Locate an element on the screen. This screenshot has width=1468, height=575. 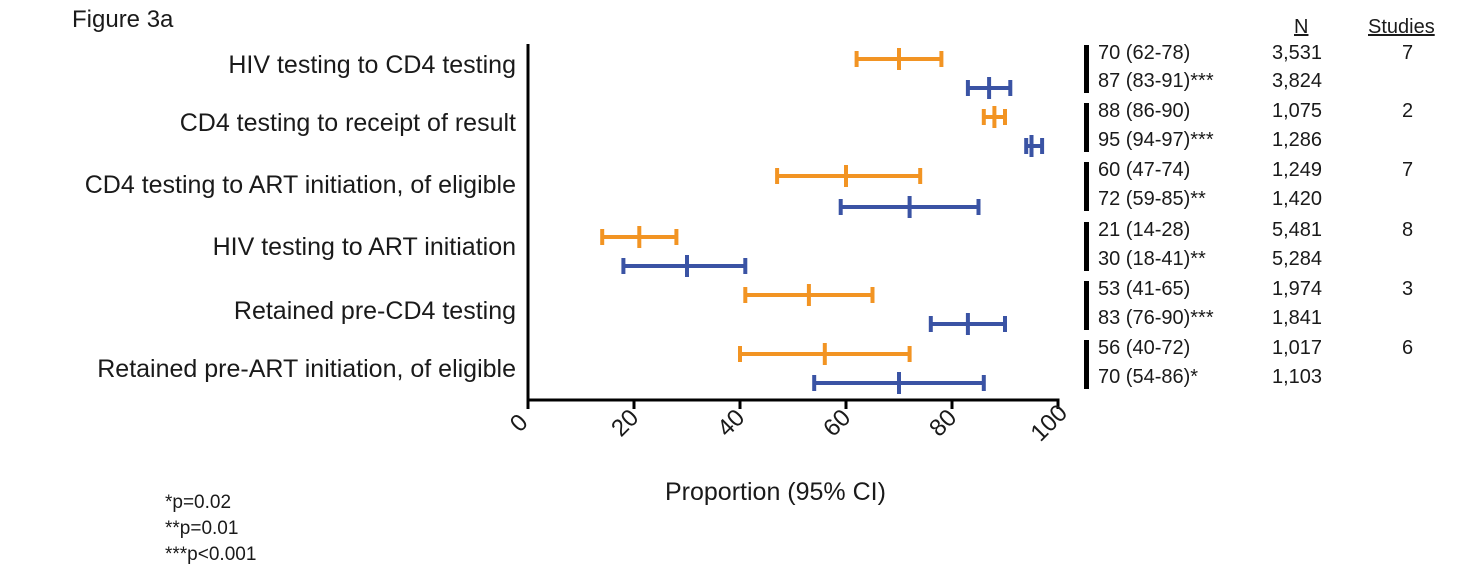
estimate-text: 56 (40-72) is located at coordinates (1144, 348).